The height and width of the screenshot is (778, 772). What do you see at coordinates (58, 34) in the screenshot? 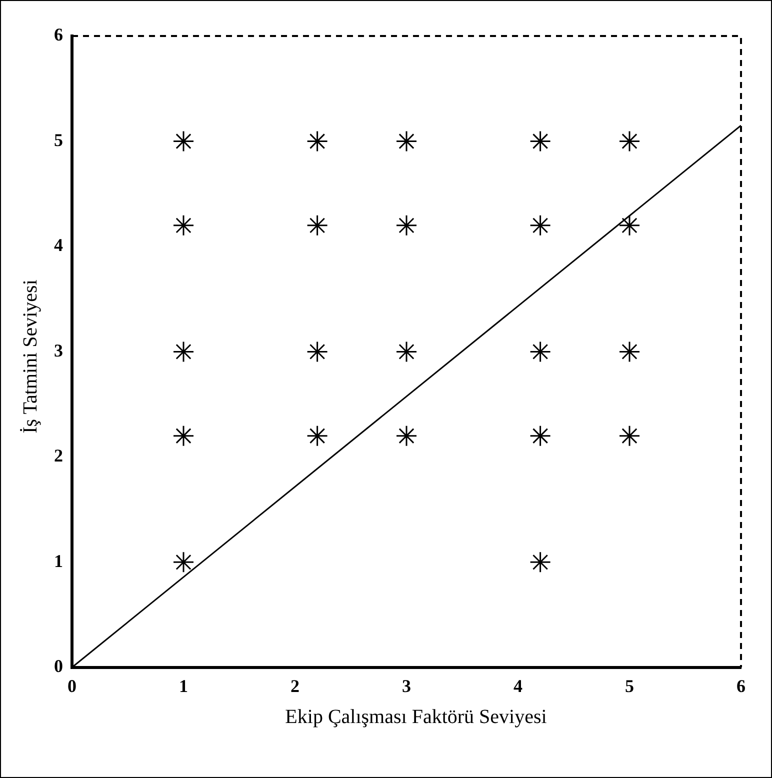
I see `y-tick-label: 6` at bounding box center [58, 34].